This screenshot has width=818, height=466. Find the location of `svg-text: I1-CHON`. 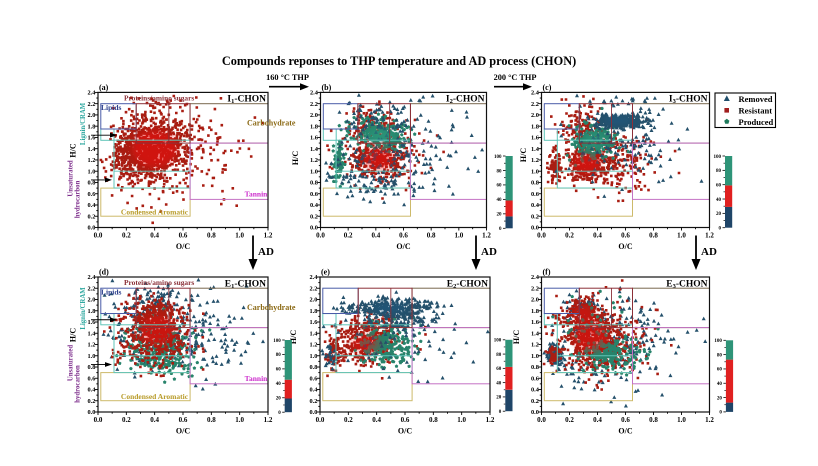

svg-text: I1-CHON is located at coordinates (246, 100).